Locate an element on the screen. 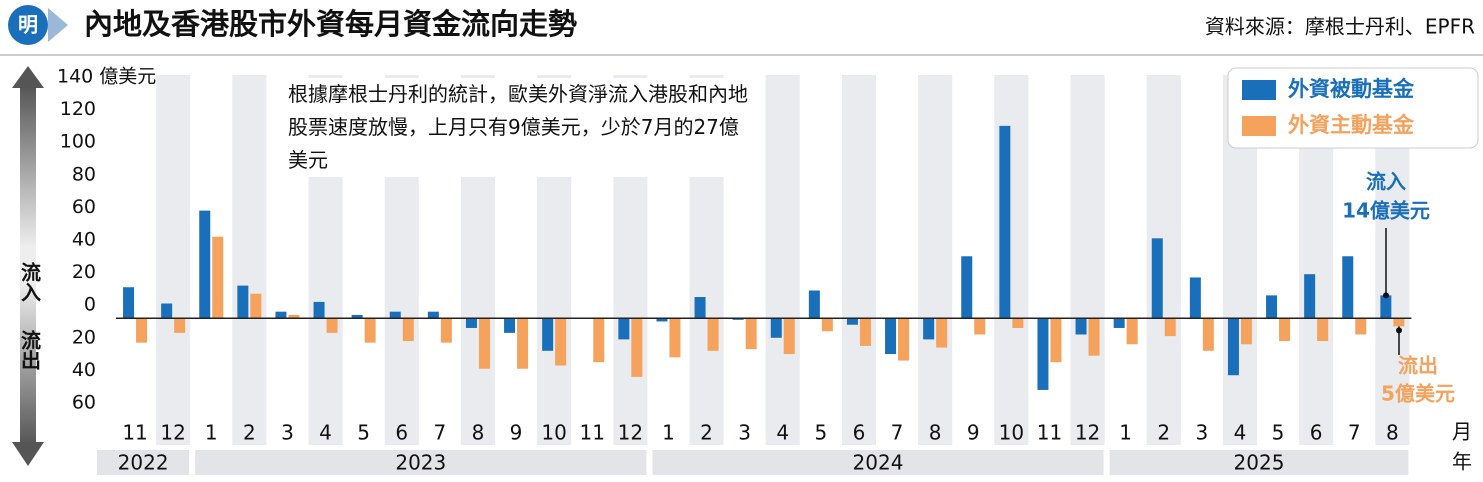 This screenshot has height=482, width=1483. y-tick-label: 80 is located at coordinates (84, 174).